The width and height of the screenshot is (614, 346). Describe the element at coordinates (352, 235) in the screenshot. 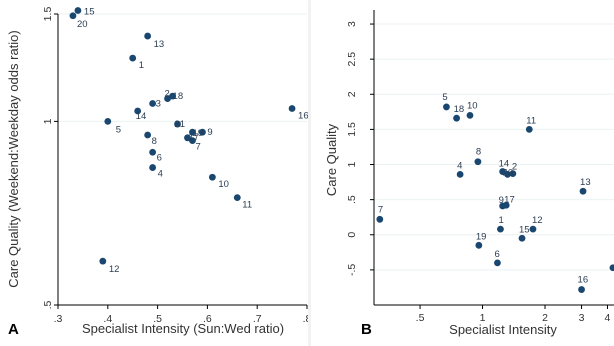

I see `y-tick-label: 0` at that location.